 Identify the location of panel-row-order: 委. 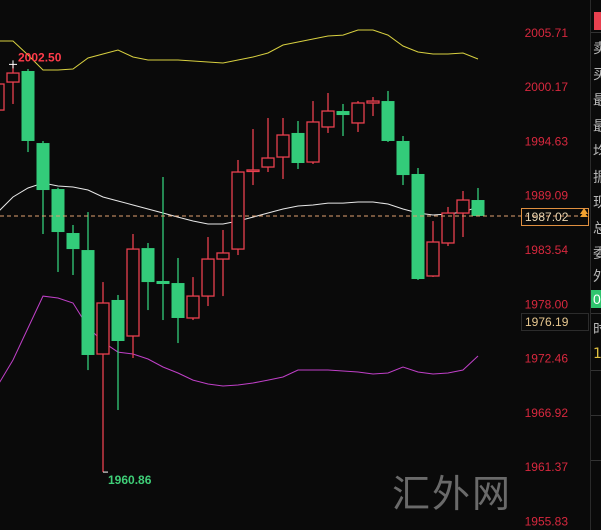
(597, 253).